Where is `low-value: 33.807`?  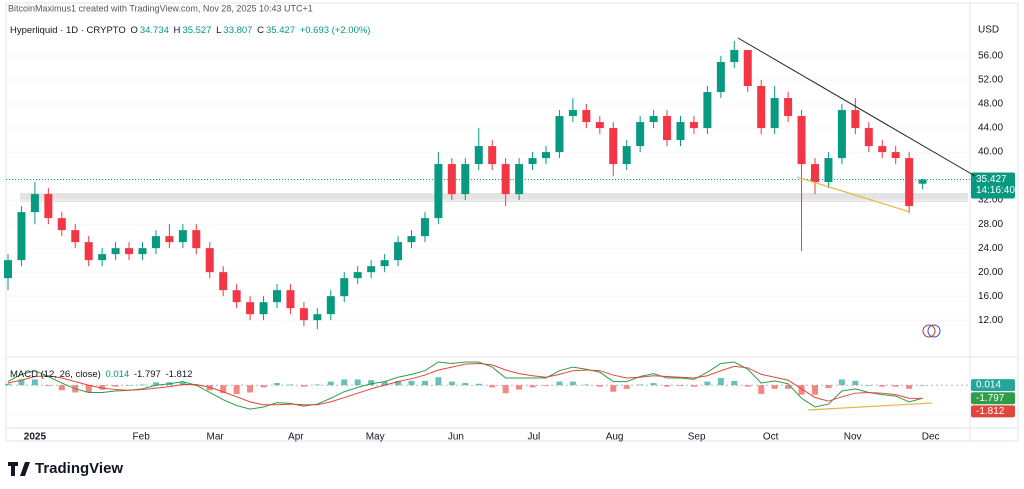
low-value: 33.807 is located at coordinates (238, 30).